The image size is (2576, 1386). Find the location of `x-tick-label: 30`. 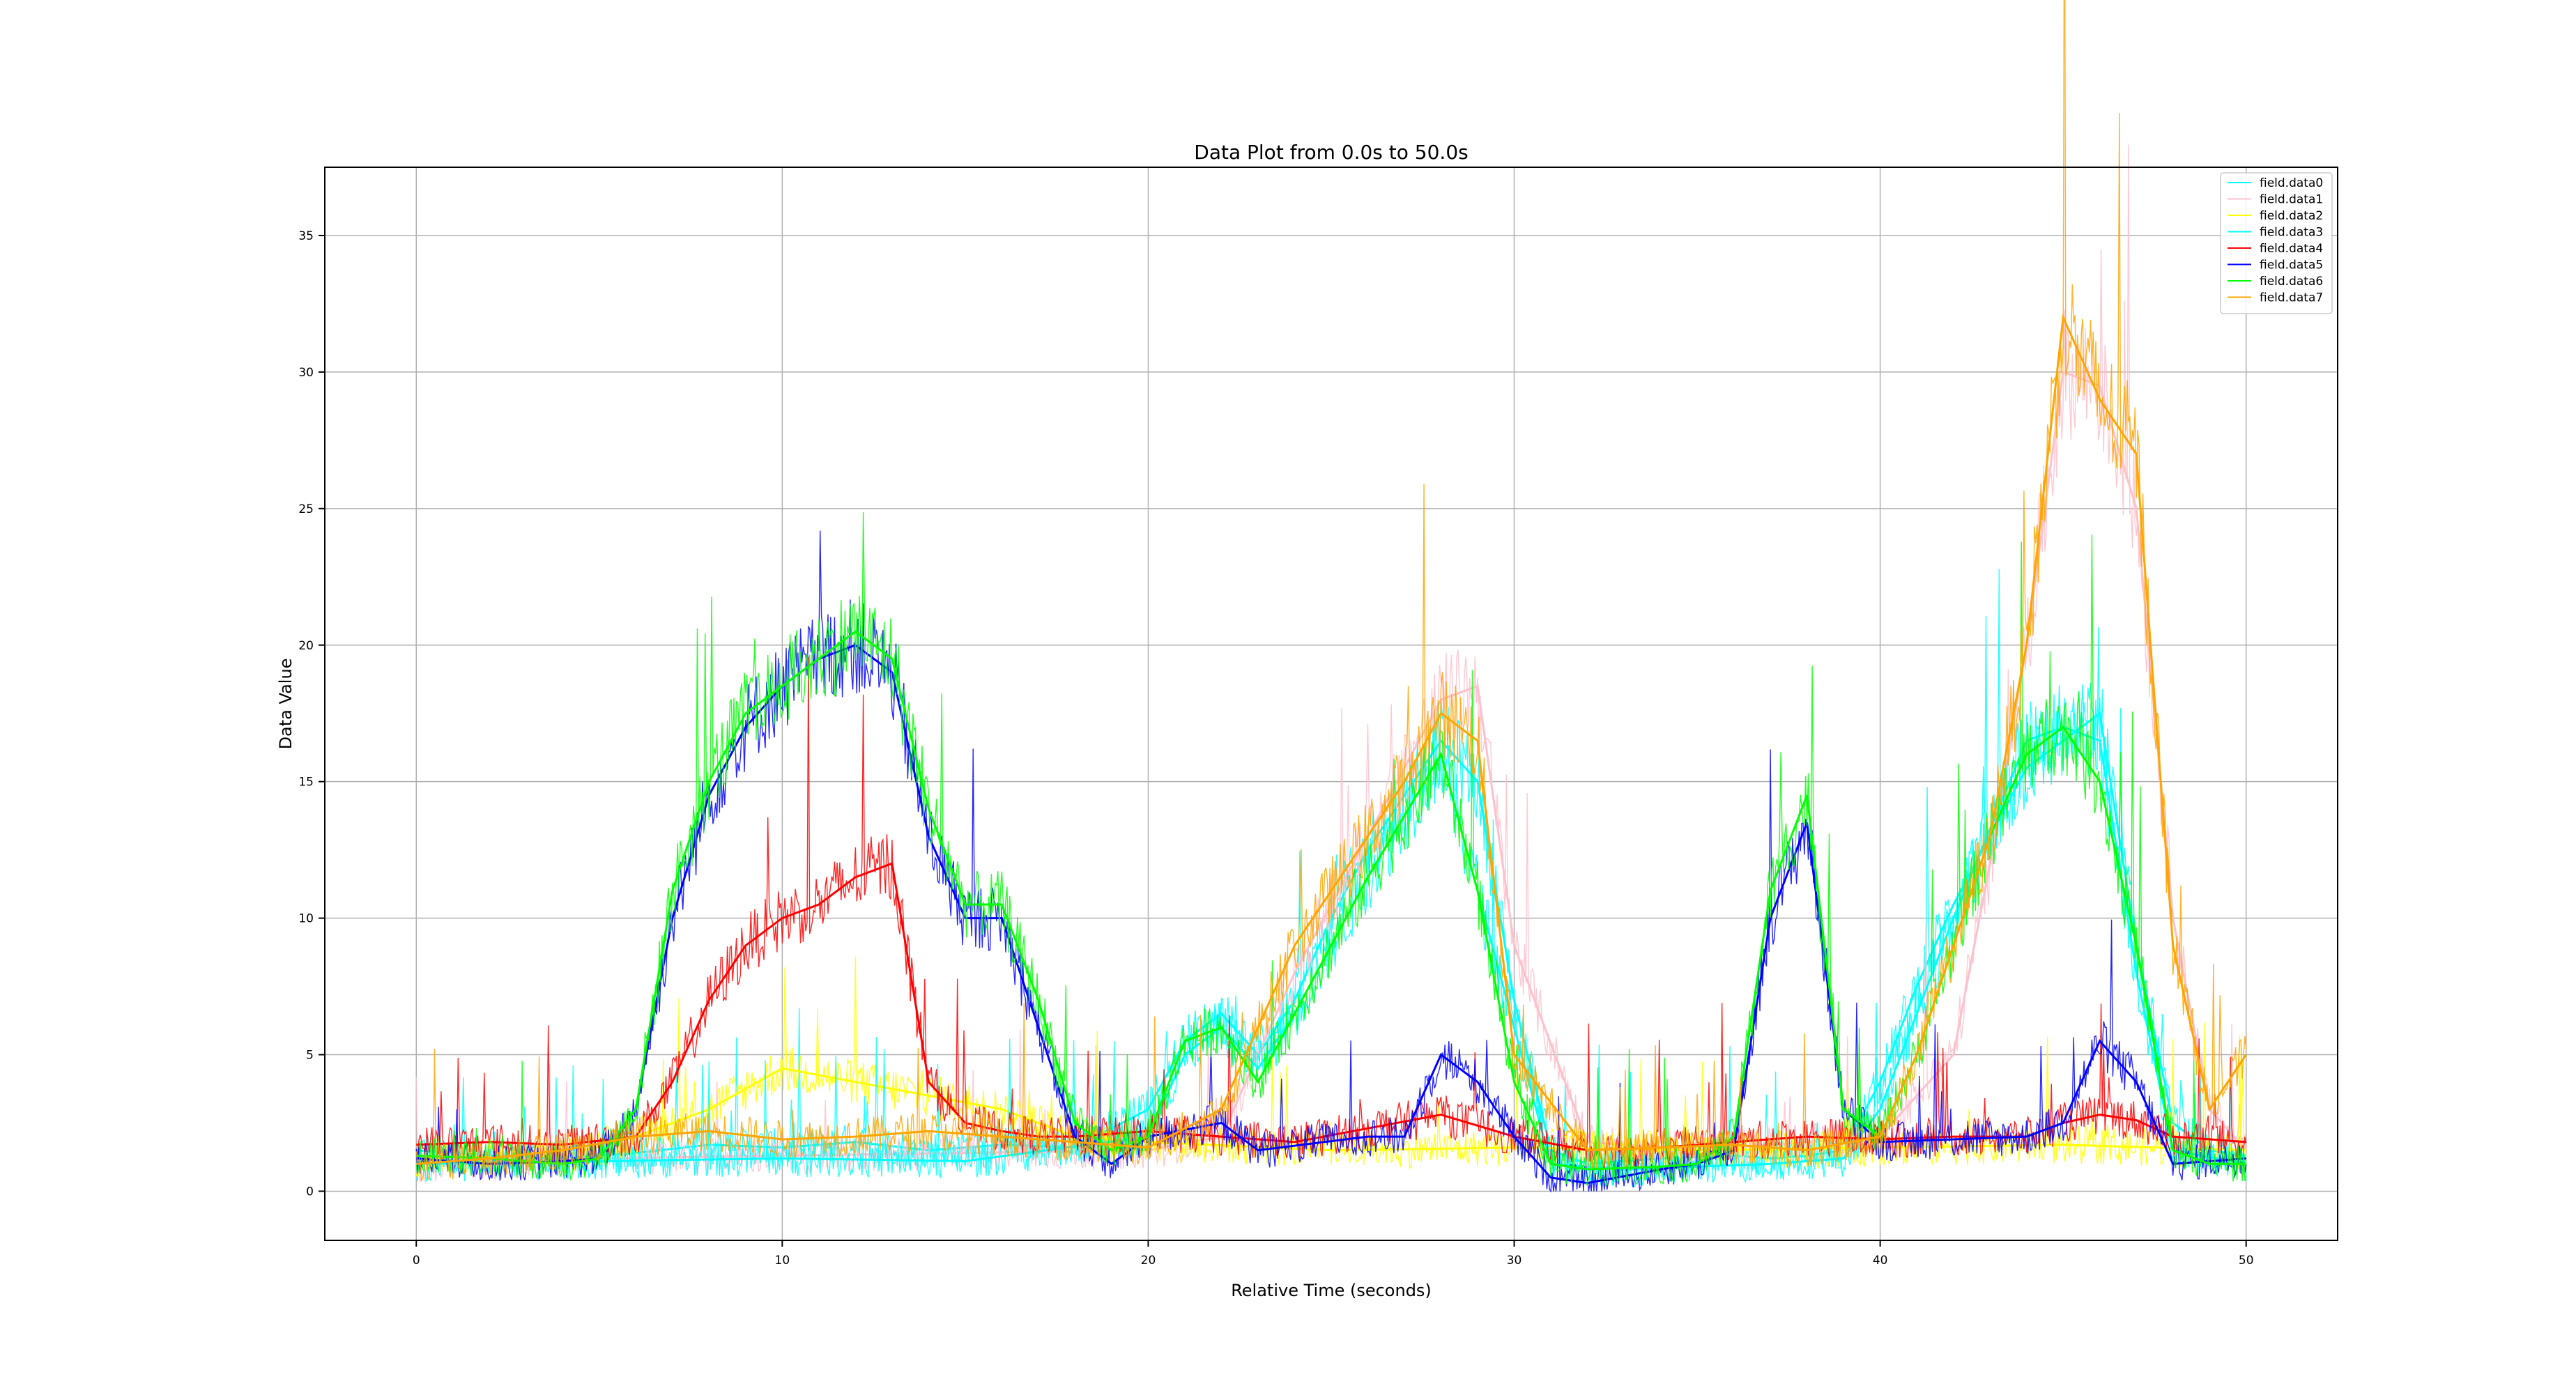

x-tick-label: 30 is located at coordinates (1514, 1261).